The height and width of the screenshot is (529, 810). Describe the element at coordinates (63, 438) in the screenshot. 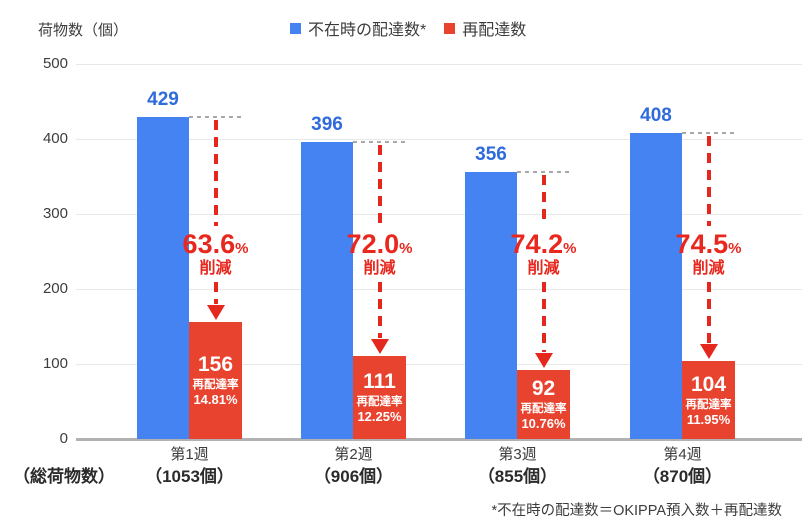

I see `y-tick-label: 0` at that location.